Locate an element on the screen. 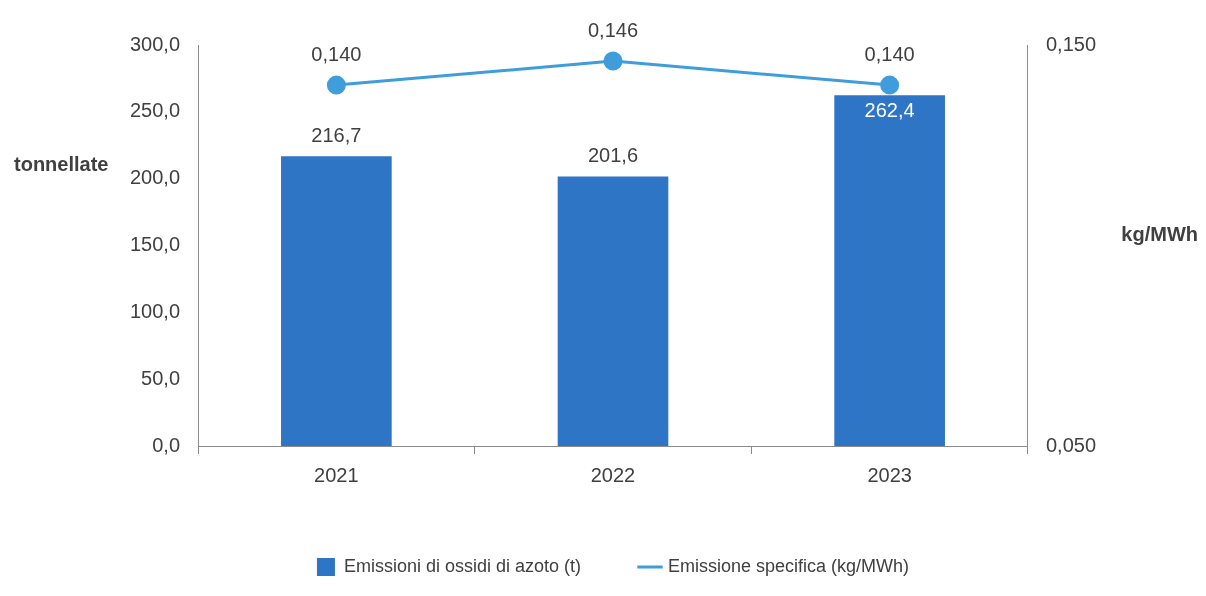  data-label: 0,146 is located at coordinates (613, 29).